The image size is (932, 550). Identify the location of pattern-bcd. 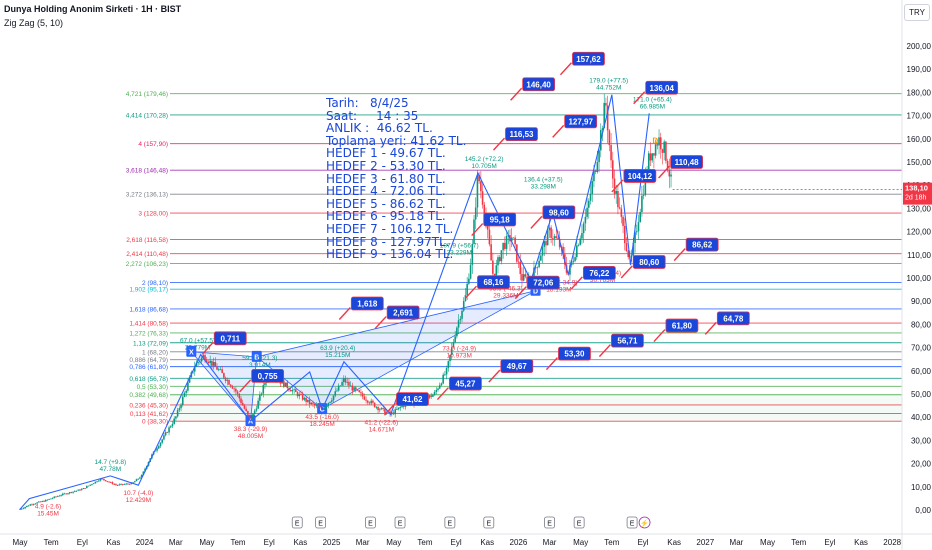
(395, 350).